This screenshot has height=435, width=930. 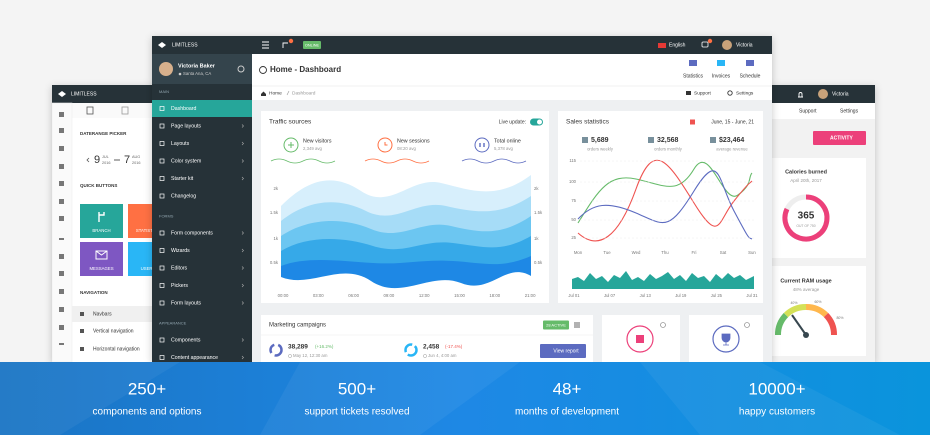 I want to click on x-tick-label: Sat, so click(x=723, y=252).